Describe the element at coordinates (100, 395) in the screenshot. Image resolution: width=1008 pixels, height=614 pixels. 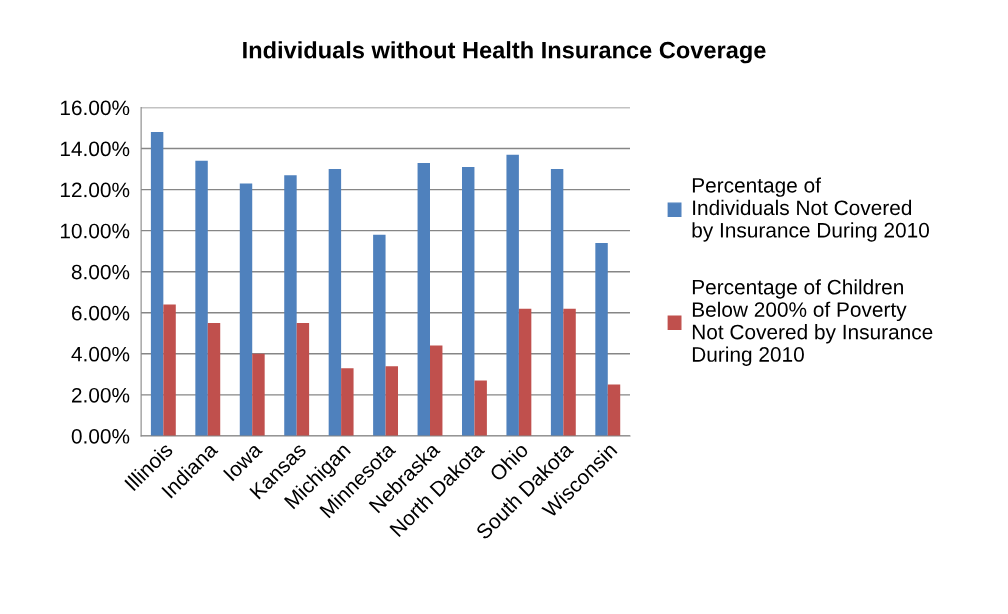
I see `y-tick-label: 2.00%` at that location.